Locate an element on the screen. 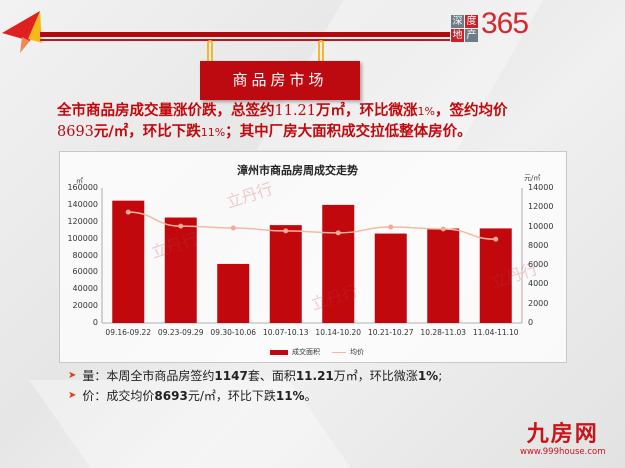  logo-cell: 产 is located at coordinates (471, 35).